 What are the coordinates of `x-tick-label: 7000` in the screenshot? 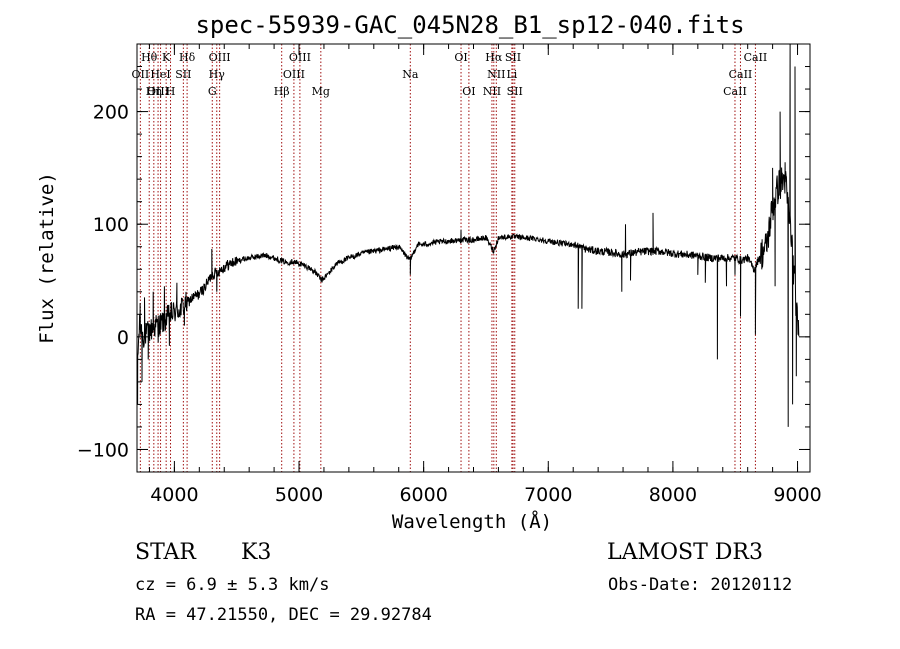 It's located at (548, 495).